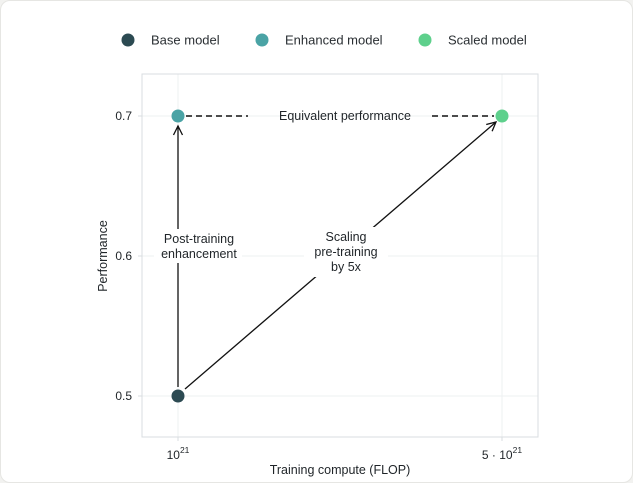 This screenshot has width=633, height=483. What do you see at coordinates (334, 40) in the screenshot?
I see `legend-label-enhanced-model: Enhanced model` at bounding box center [334, 40].